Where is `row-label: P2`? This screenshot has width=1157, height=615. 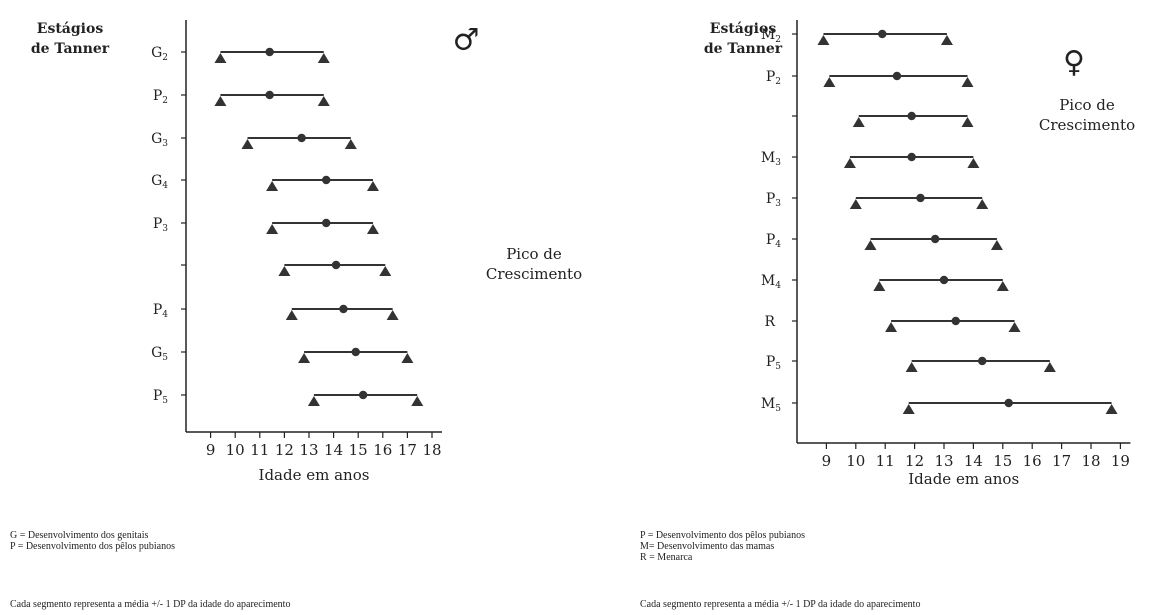
row-label: P2 is located at coordinates (773, 78).